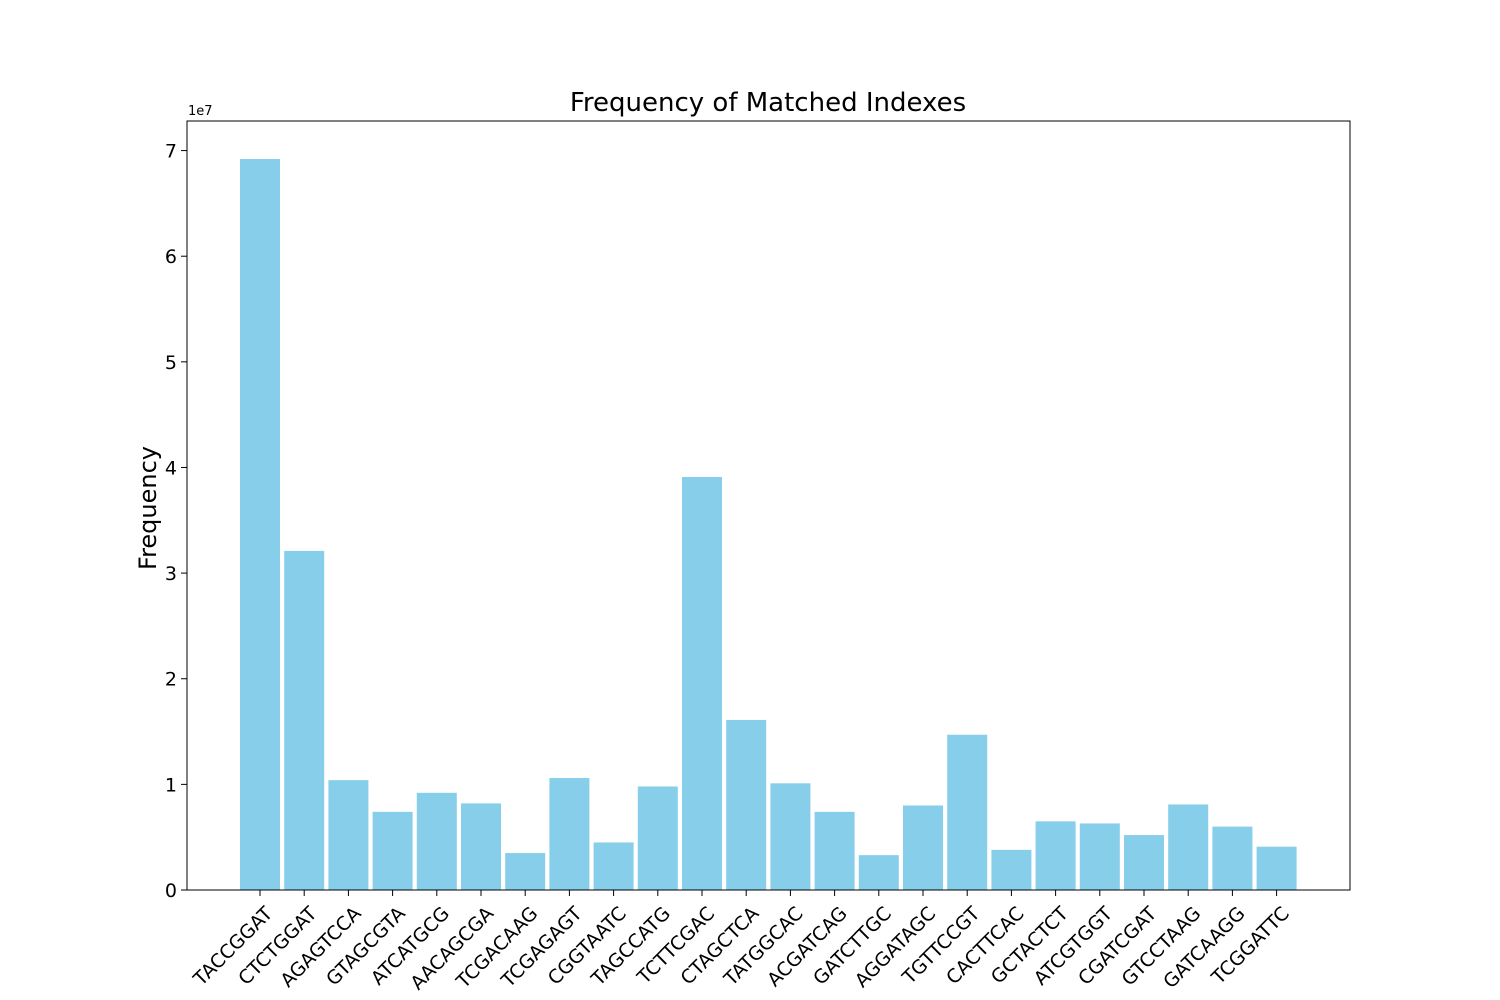 This screenshot has width=1500, height=1000. Describe the element at coordinates (176, 521) in the screenshot. I see `y-axis: 0 1 2 3 4 5 6 7` at that location.